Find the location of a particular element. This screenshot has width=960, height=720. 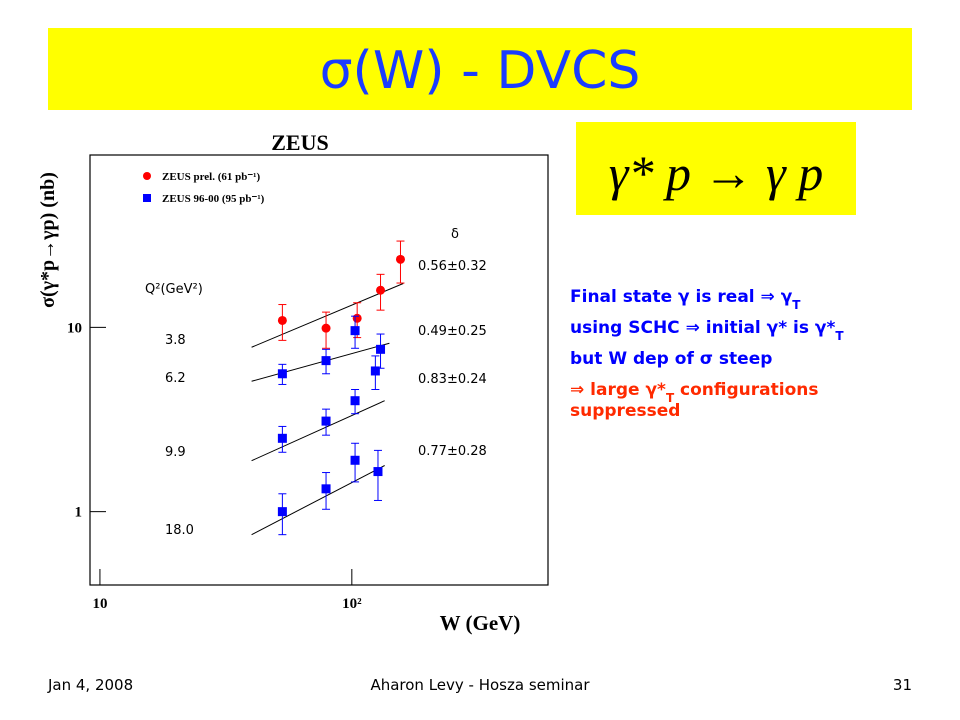

annotation: 18.0 is located at coordinates (179, 530).